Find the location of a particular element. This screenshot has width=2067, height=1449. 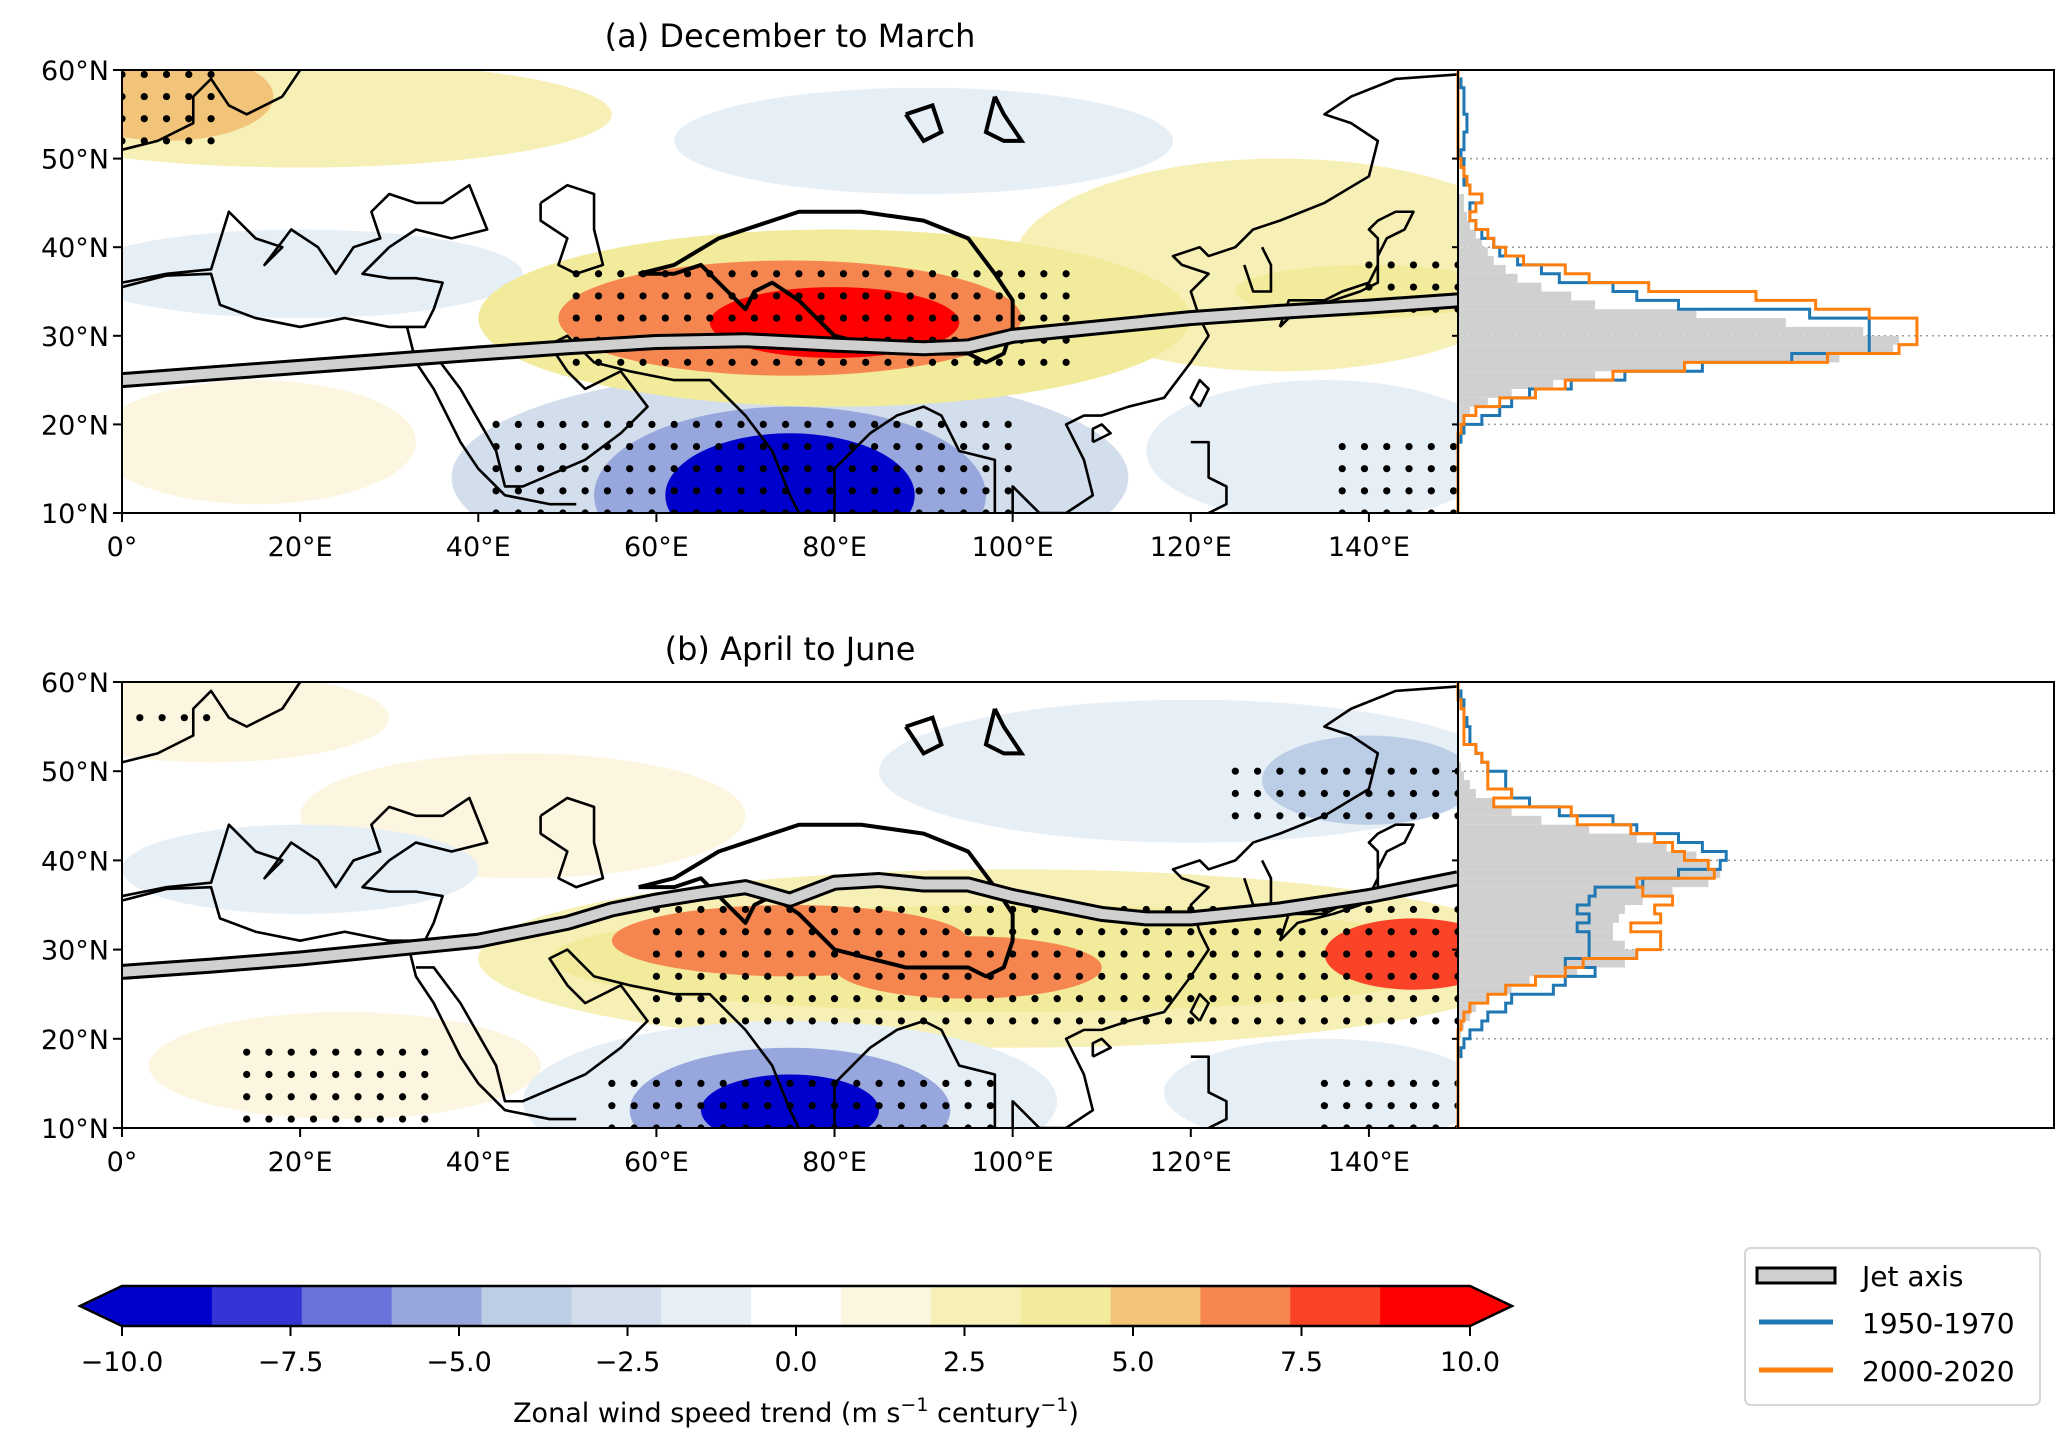

y-tick-label: 60°N is located at coordinates (75, 71).